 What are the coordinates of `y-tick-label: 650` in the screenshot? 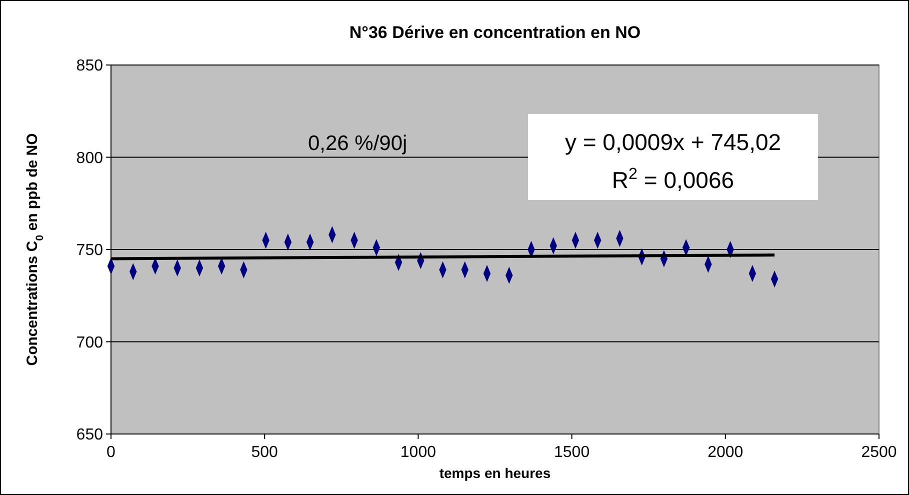 It's located at (90, 435).